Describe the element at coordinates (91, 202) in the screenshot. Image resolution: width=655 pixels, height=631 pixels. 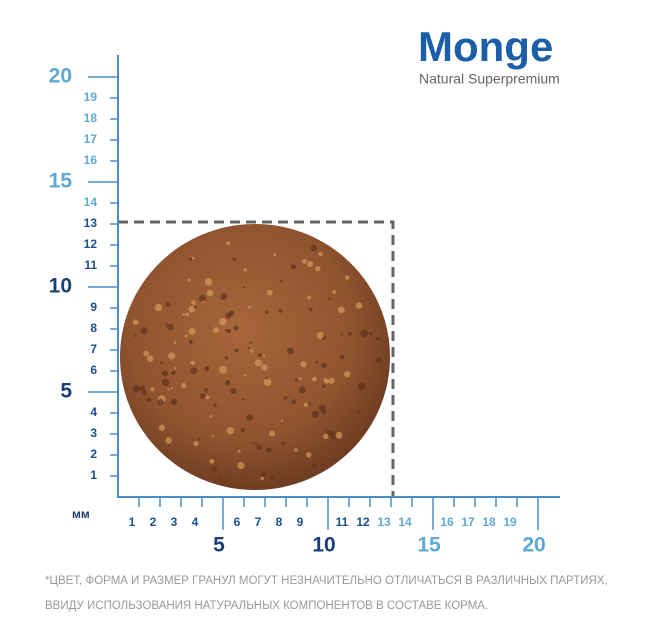
I see `y-tick-label: 14` at that location.